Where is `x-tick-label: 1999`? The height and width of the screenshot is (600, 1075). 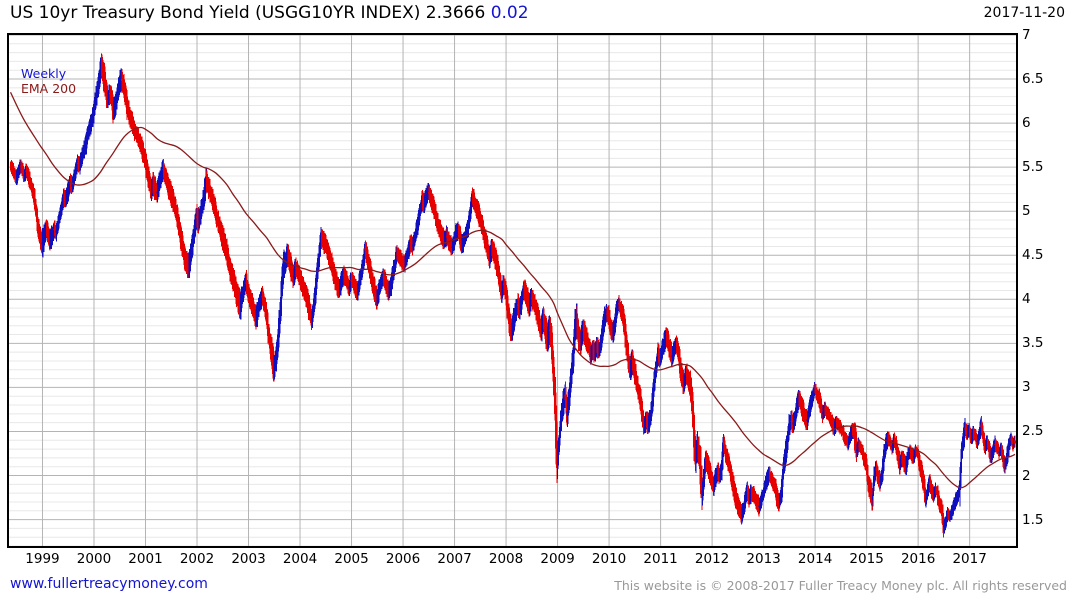 x-tick-label: 1999 is located at coordinates (42, 559).